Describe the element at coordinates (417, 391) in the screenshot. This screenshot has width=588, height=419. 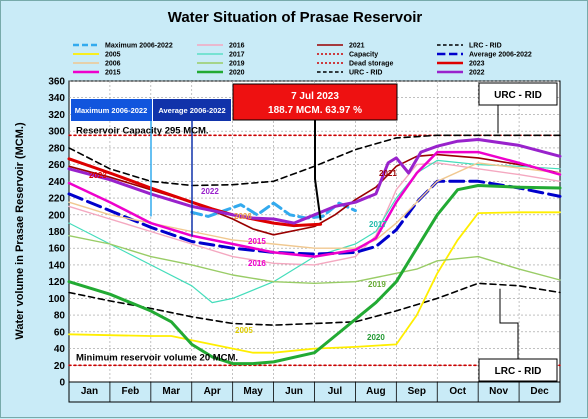
I see `x-tick-label: Sep` at that location.